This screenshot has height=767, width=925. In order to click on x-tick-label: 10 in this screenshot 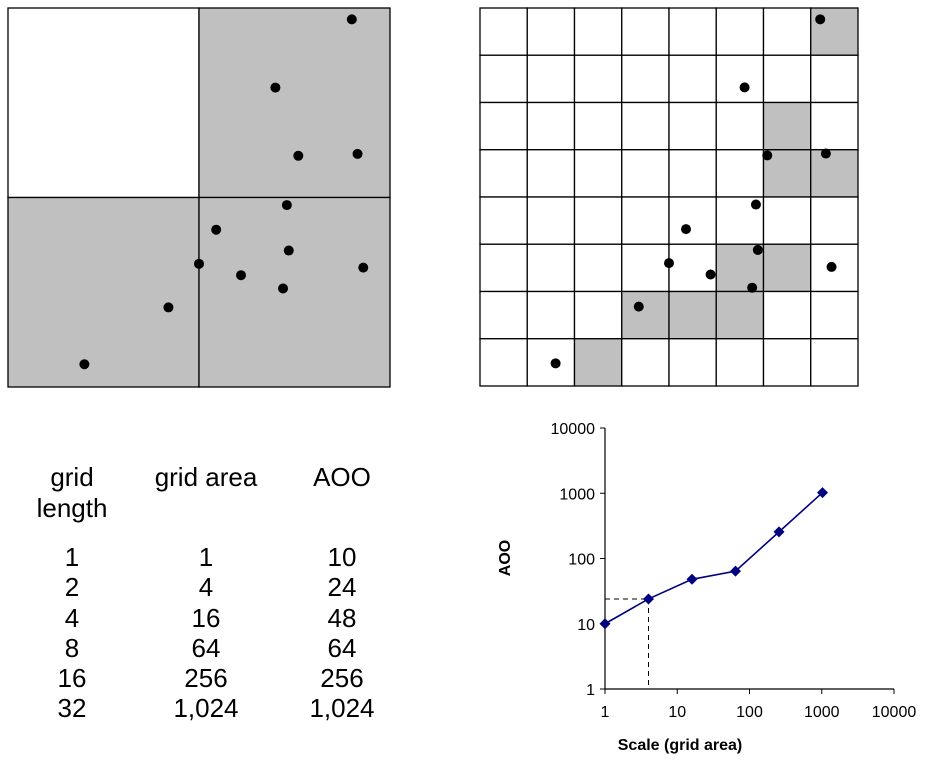, I will do `click(677, 712)`.